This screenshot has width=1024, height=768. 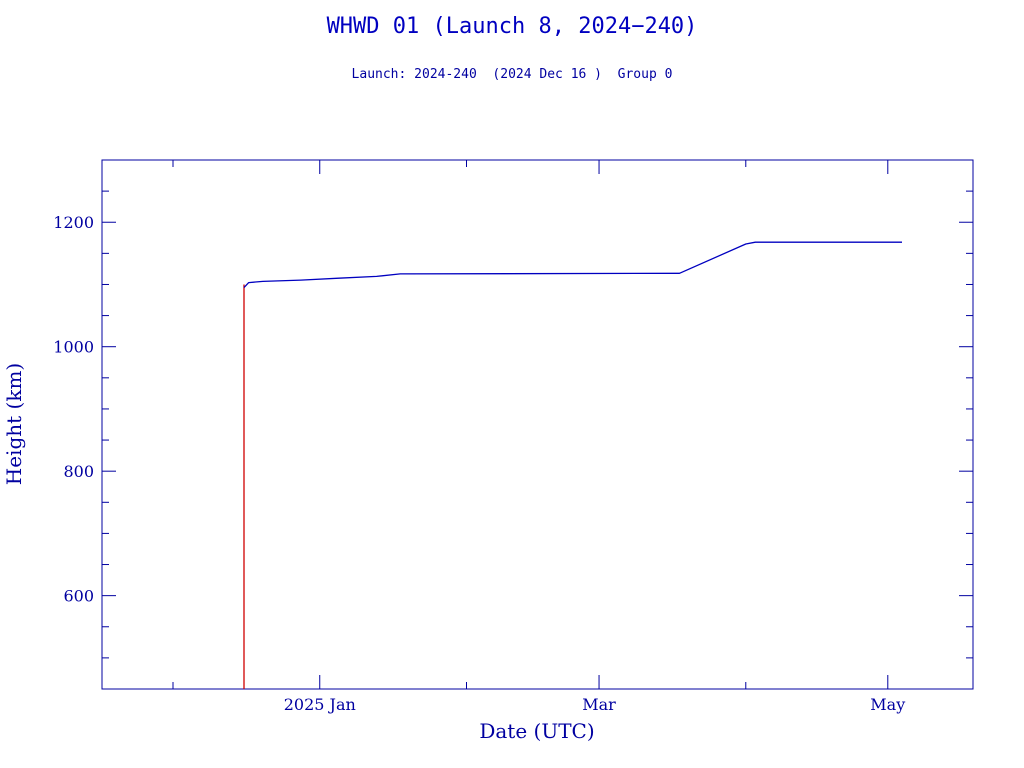 I want to click on y-tick-label: 800, so click(x=78, y=471).